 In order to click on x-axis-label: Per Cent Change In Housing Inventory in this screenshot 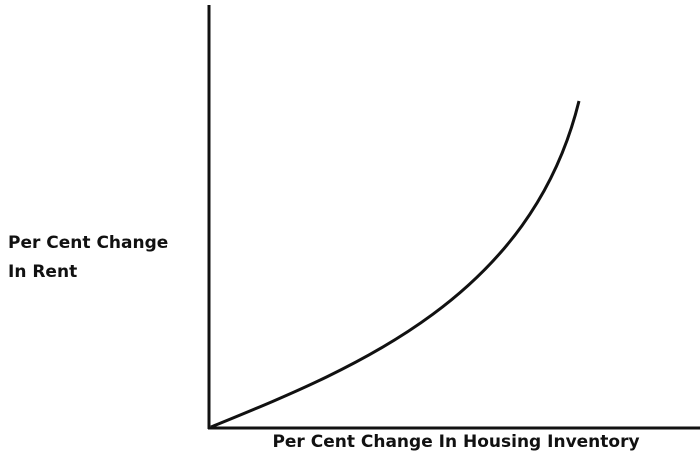, I will do `click(455, 442)`.